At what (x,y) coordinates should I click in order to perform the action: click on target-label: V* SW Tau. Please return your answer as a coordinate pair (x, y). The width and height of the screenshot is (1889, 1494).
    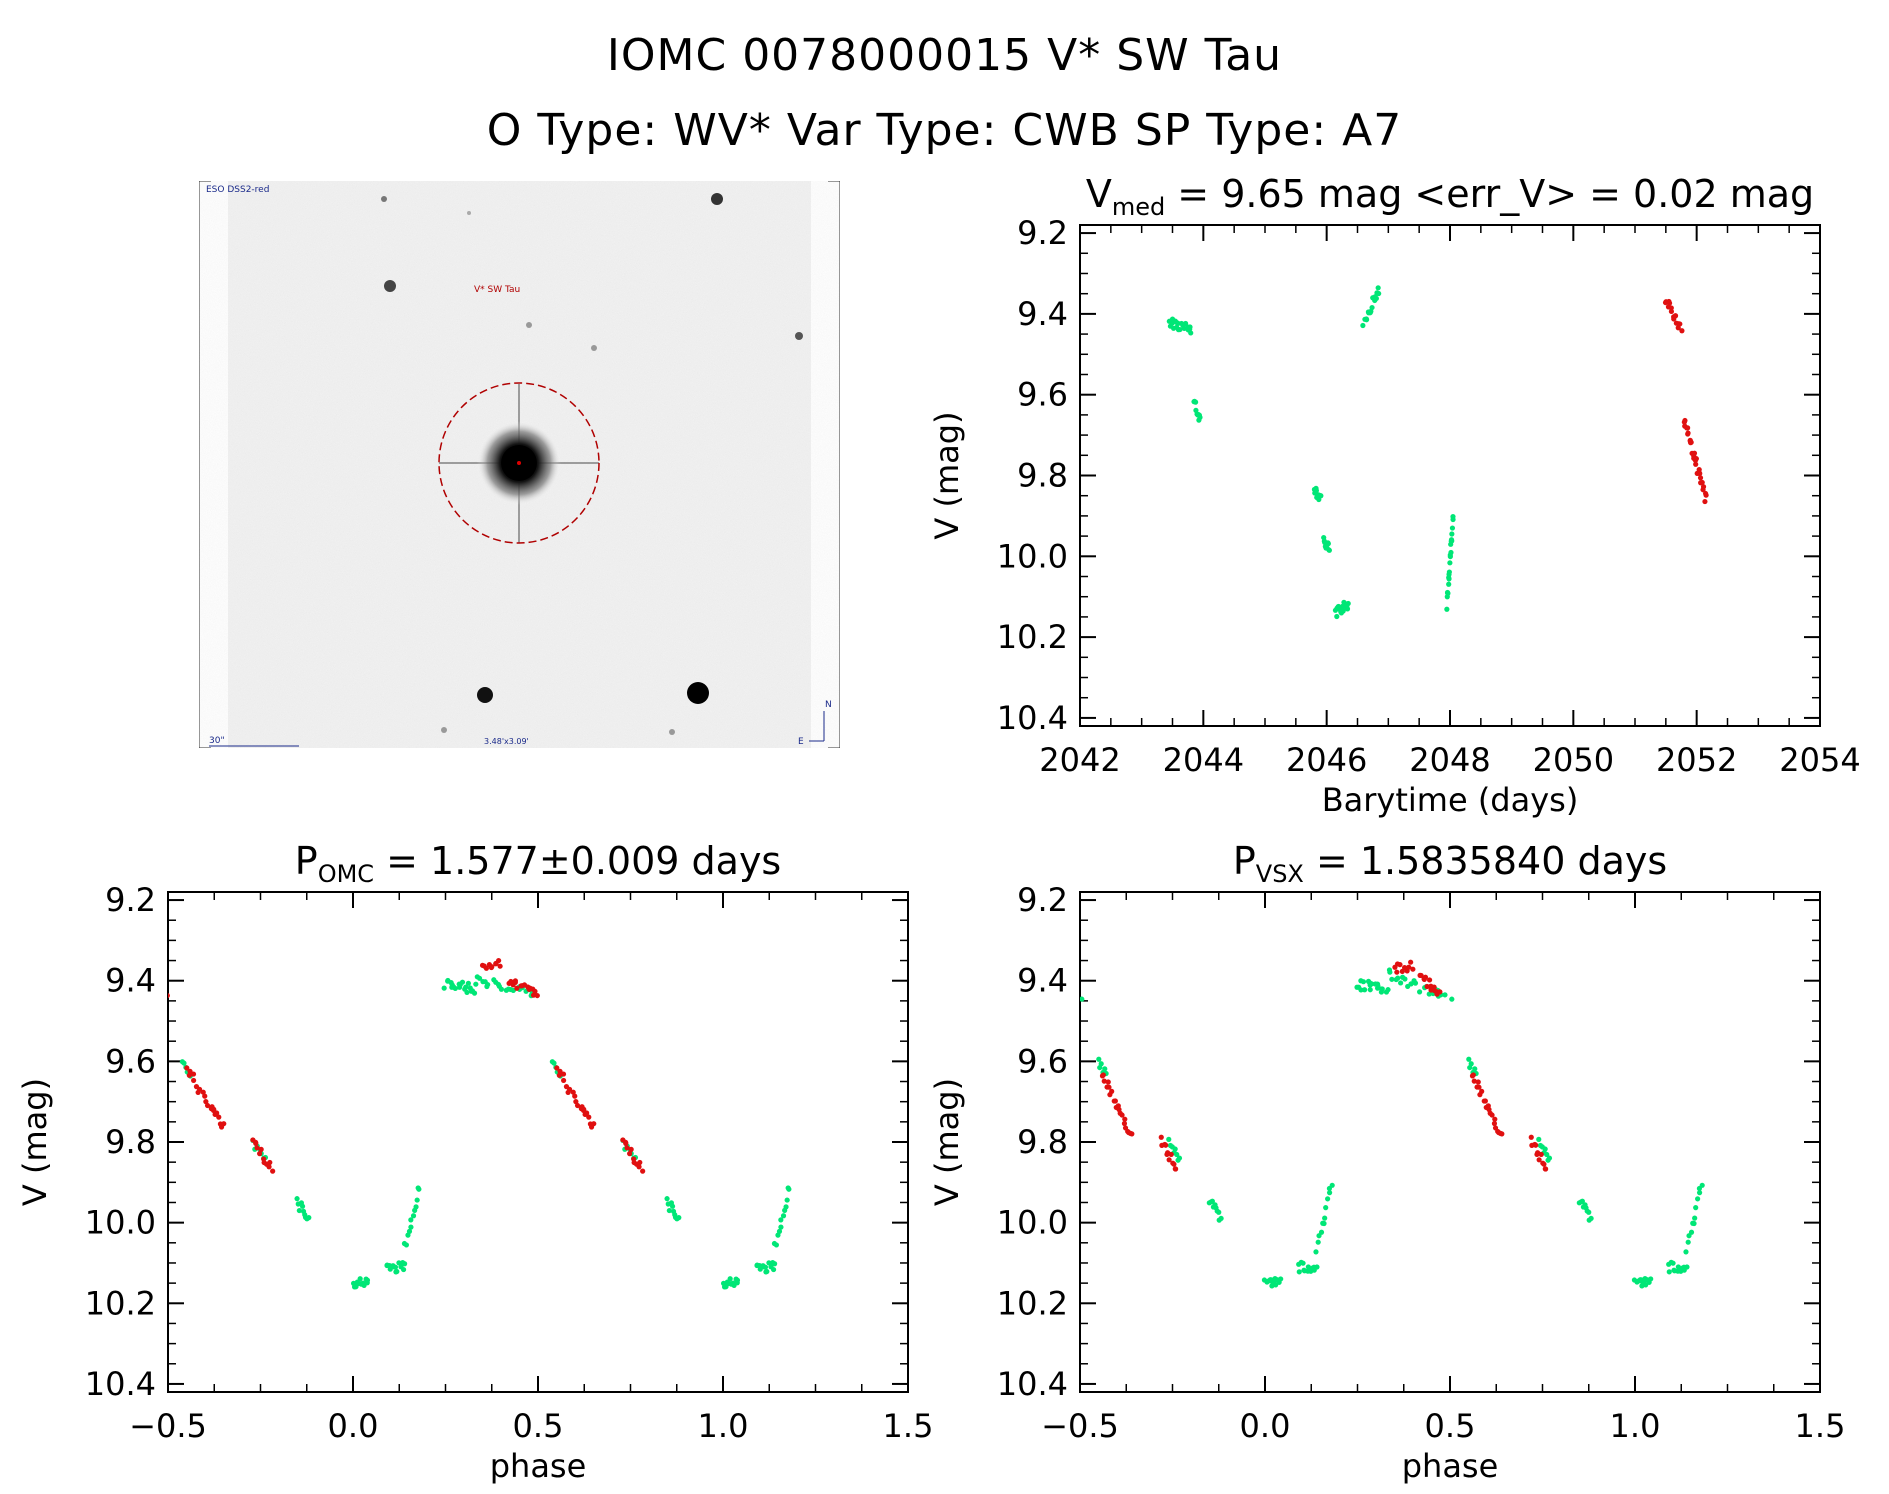
    Looking at the image, I should click on (497, 290).